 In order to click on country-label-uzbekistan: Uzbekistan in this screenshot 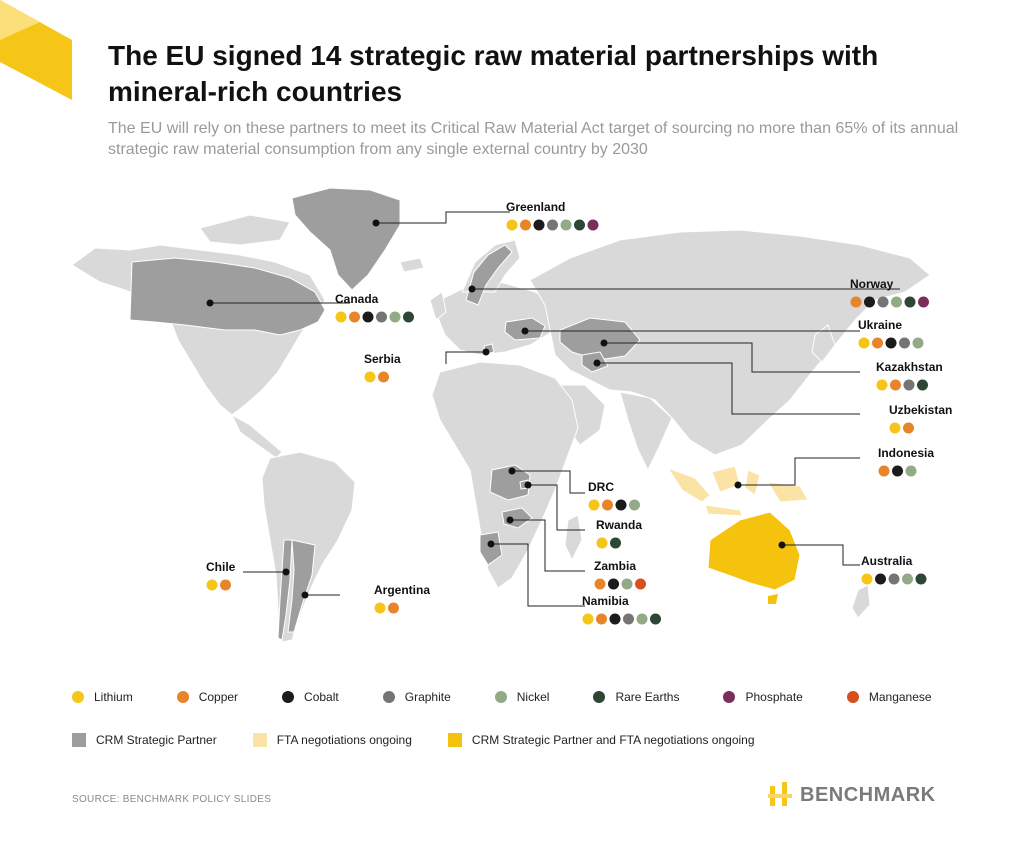, I will do `click(920, 410)`.